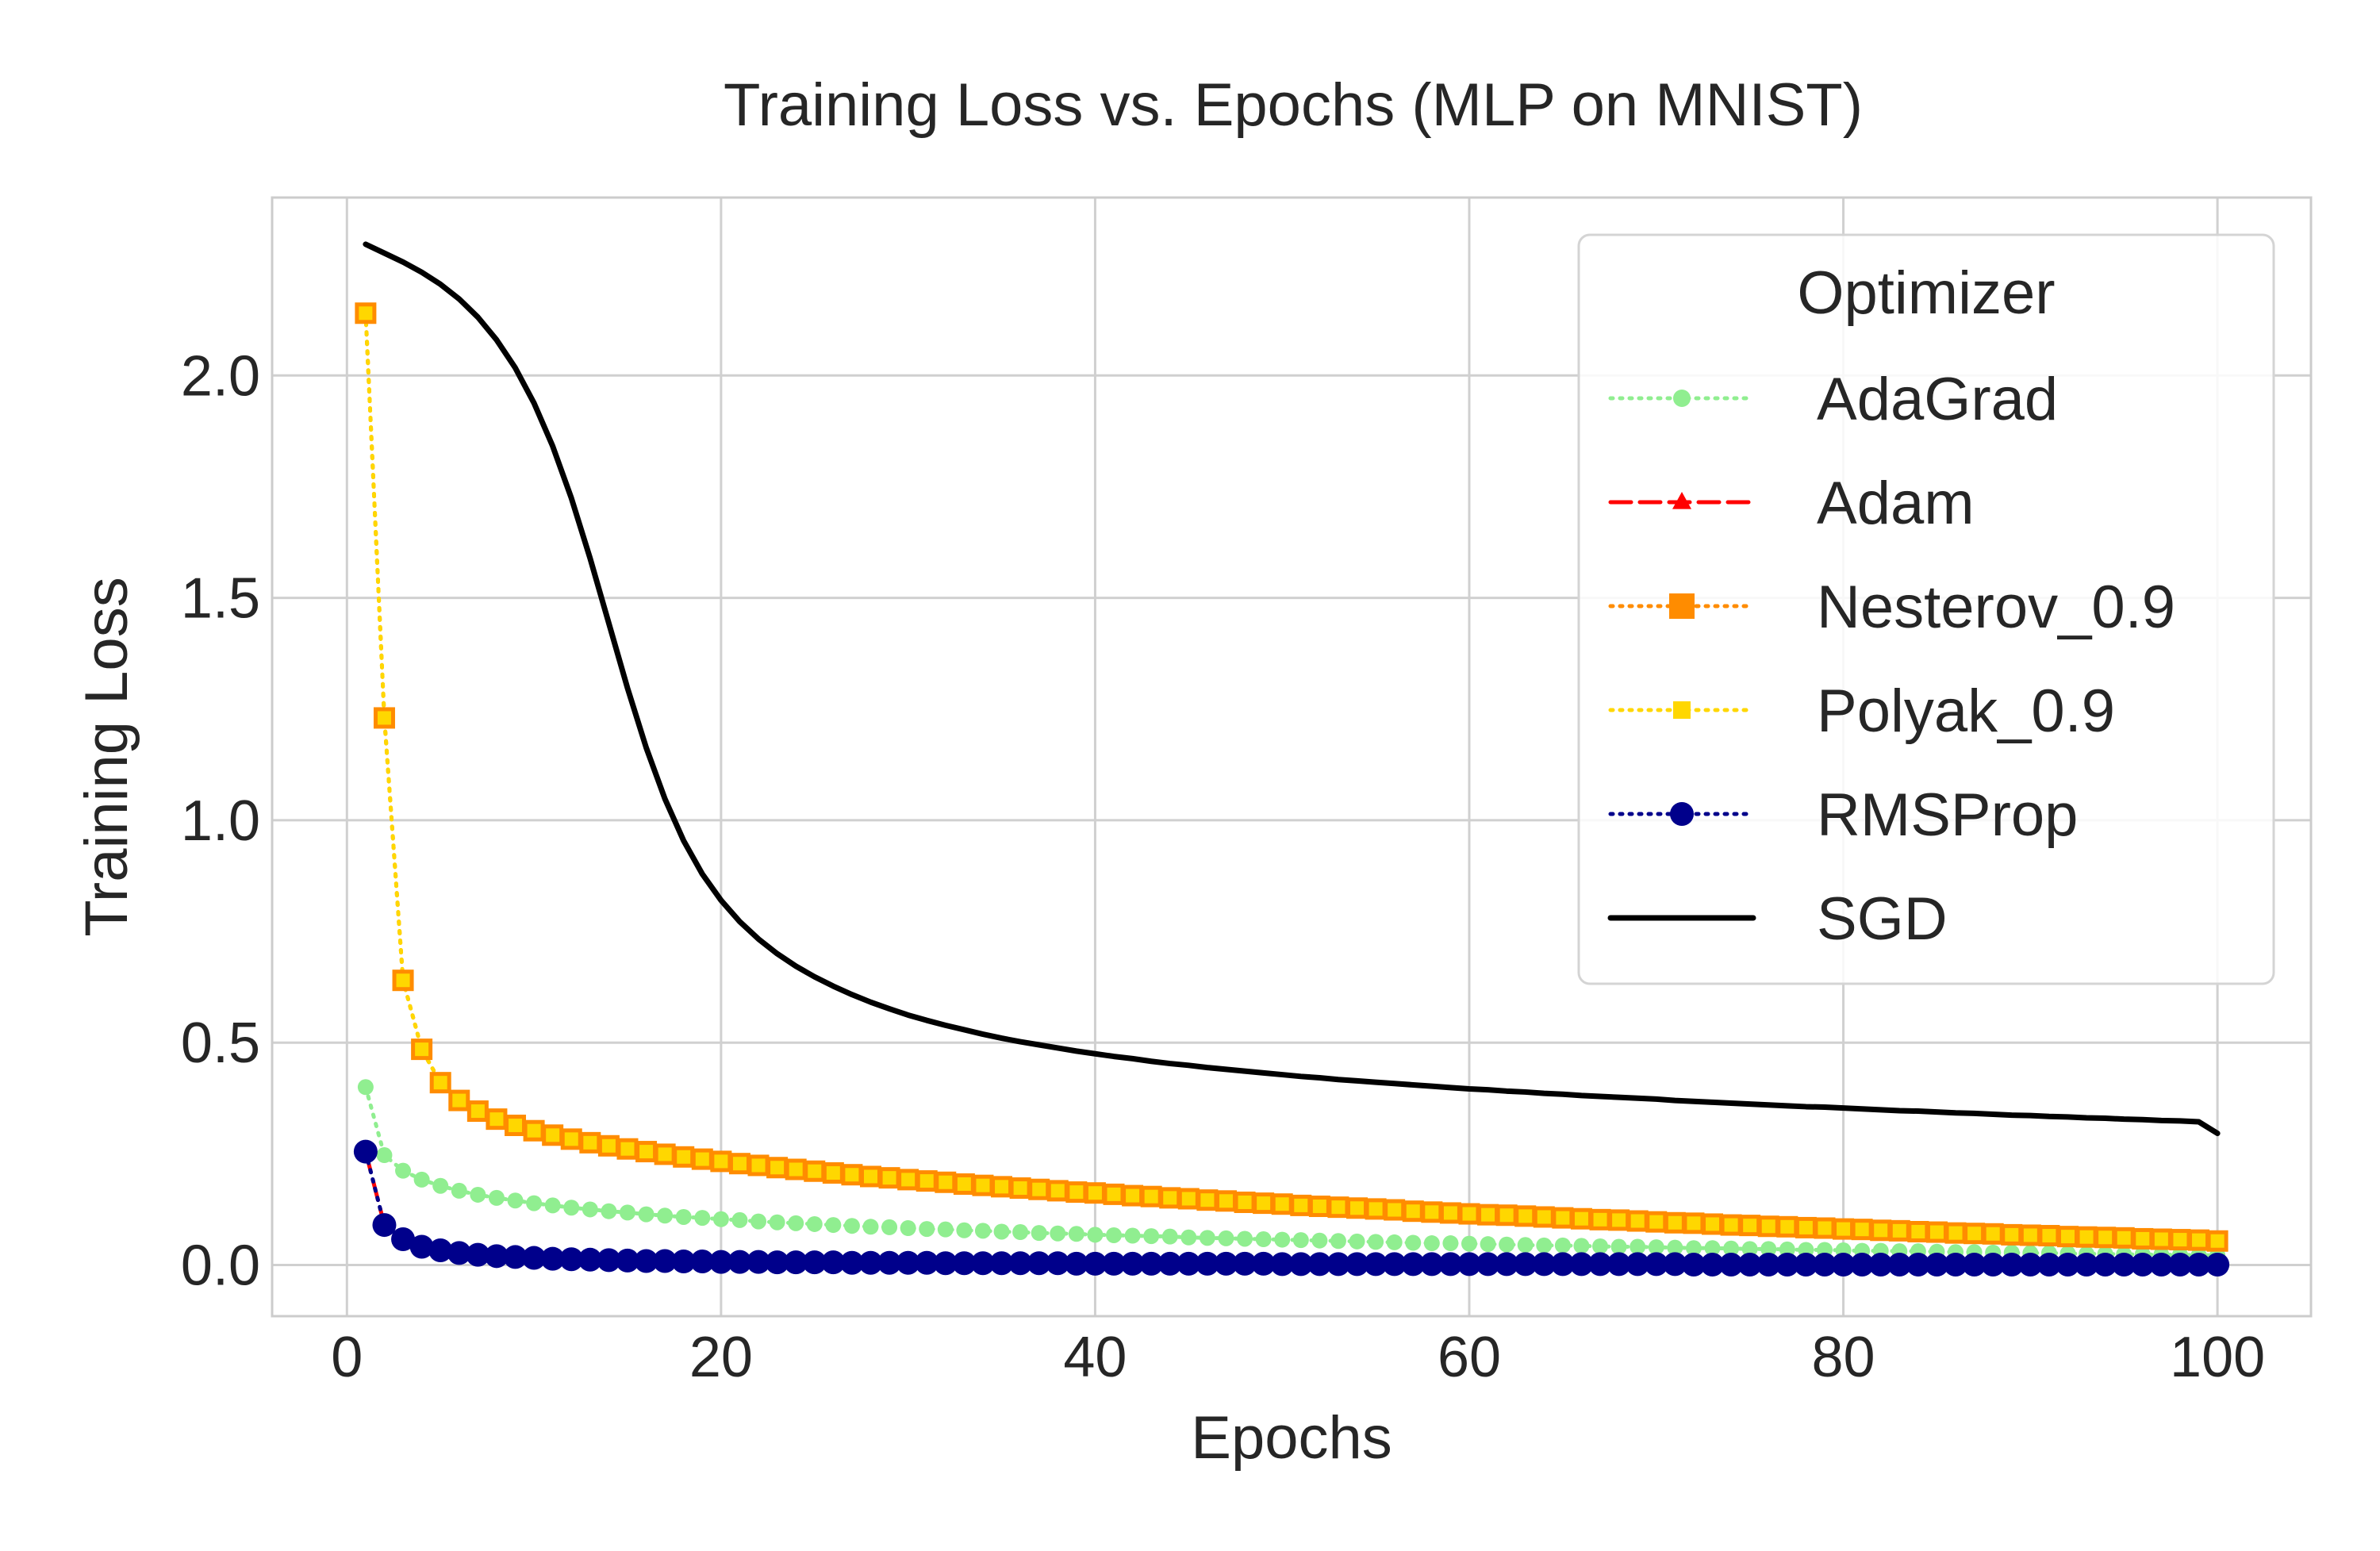  Describe the element at coordinates (1843, 1357) in the screenshot. I see `x-tick-label: 80` at that location.